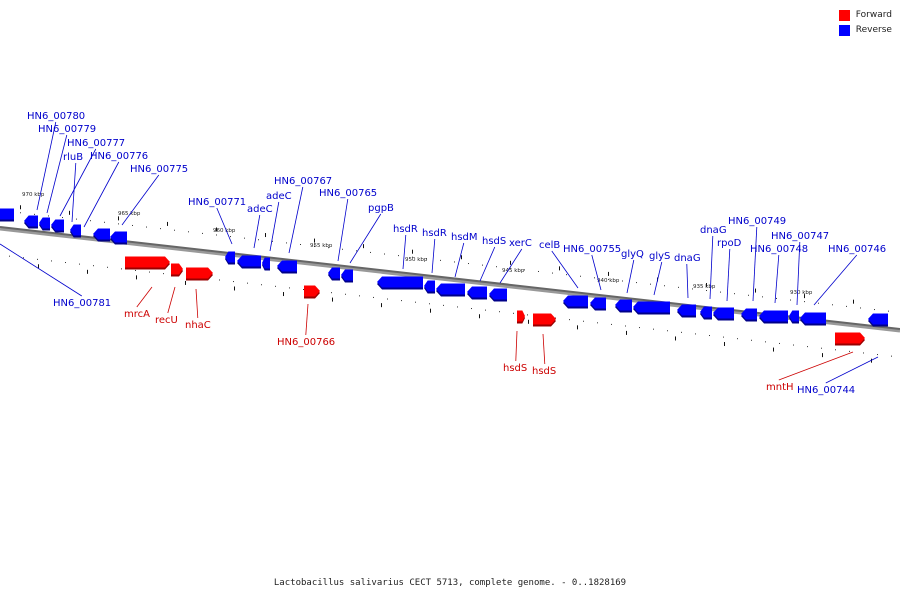 Image resolution: width=900 pixels, height=600 pixels. What do you see at coordinates (623, 306) in the screenshot?
I see `gene-feature-glyQ` at bounding box center [623, 306].